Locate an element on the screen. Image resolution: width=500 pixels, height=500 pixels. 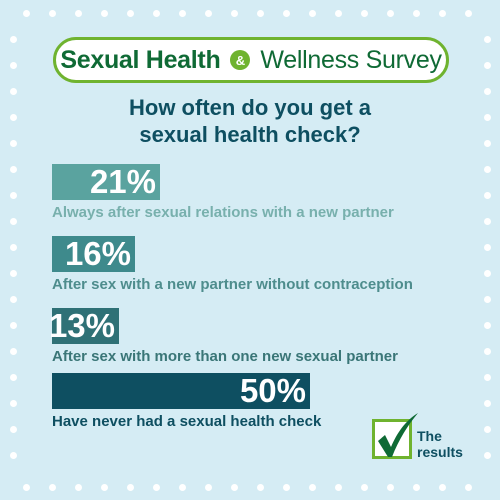
title-wellness-survey: Wellness Survey is located at coordinates (351, 59).